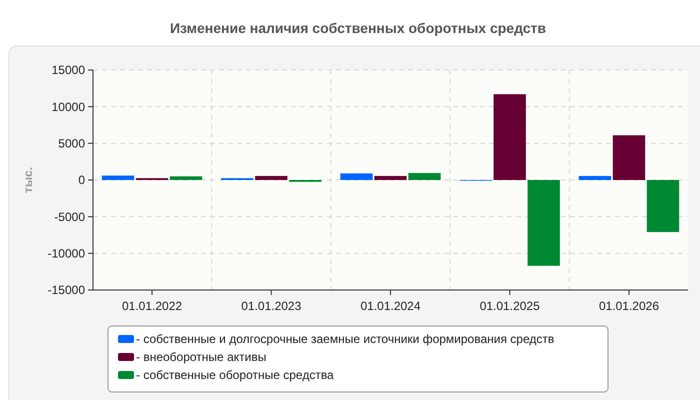 The image size is (700, 400). I want to click on legend-label: - собственные оборотные средства, so click(235, 375).